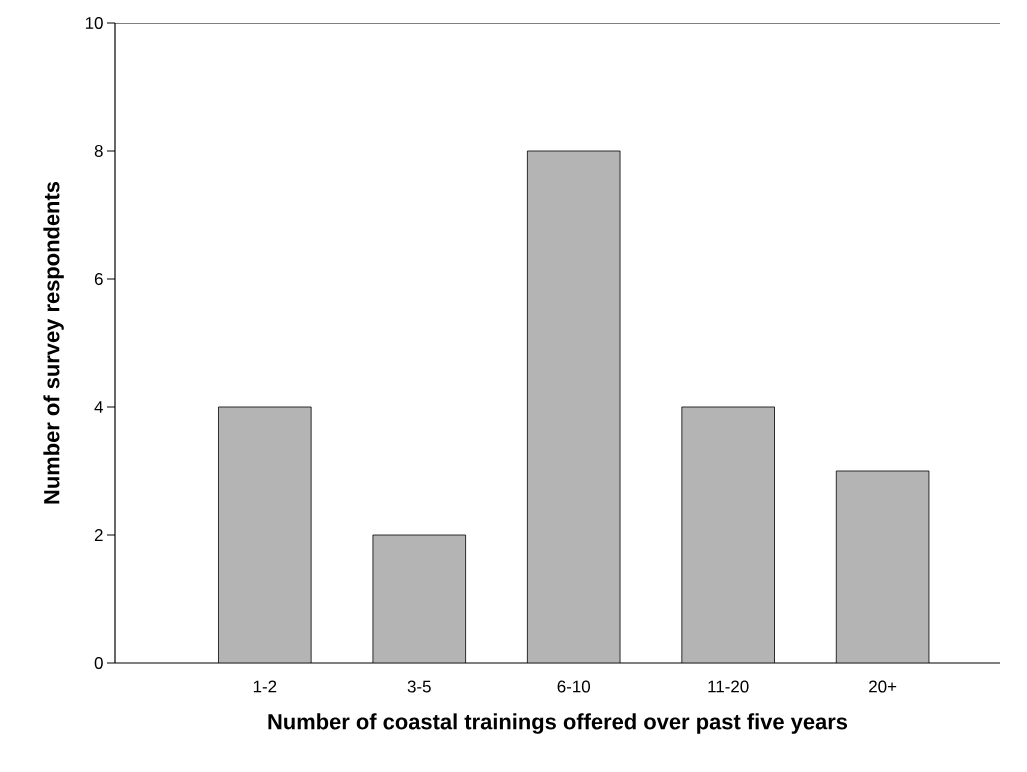 The width and height of the screenshot is (1027, 772). Describe the element at coordinates (98, 535) in the screenshot. I see `y-tick-label: 2` at that location.